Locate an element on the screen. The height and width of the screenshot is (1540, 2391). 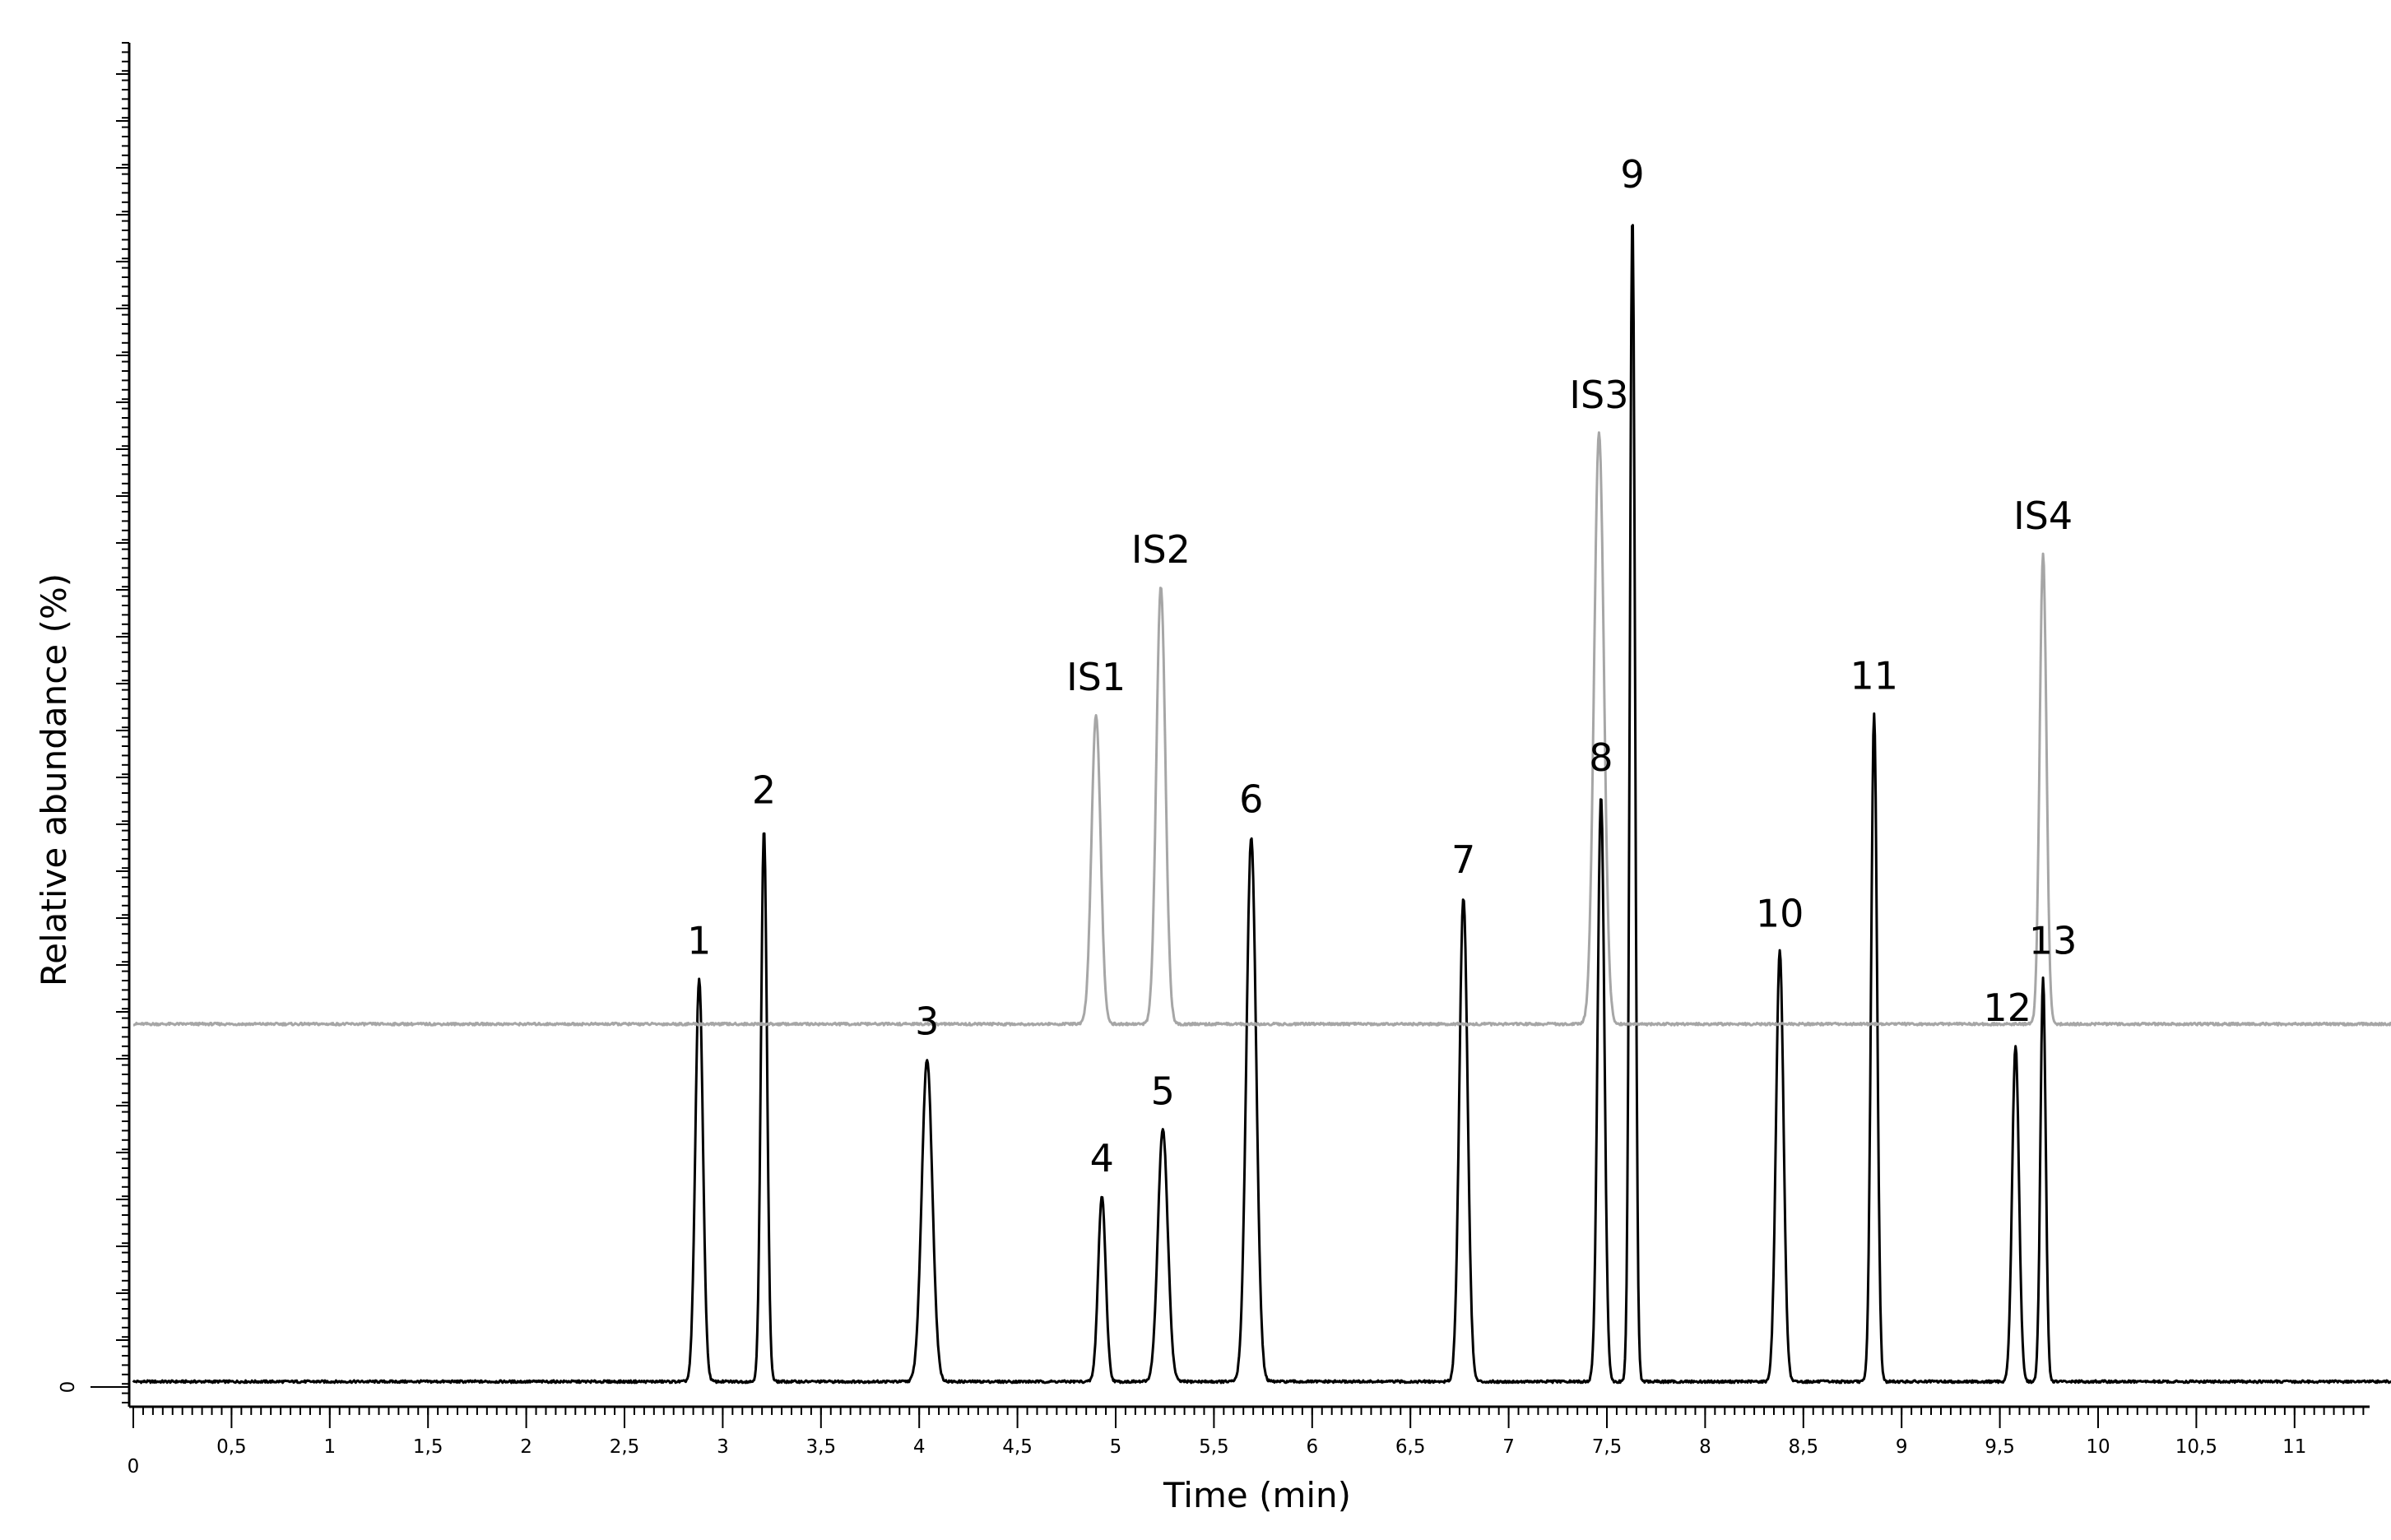
x-tick-label: 6,5 is located at coordinates (1410, 1447).